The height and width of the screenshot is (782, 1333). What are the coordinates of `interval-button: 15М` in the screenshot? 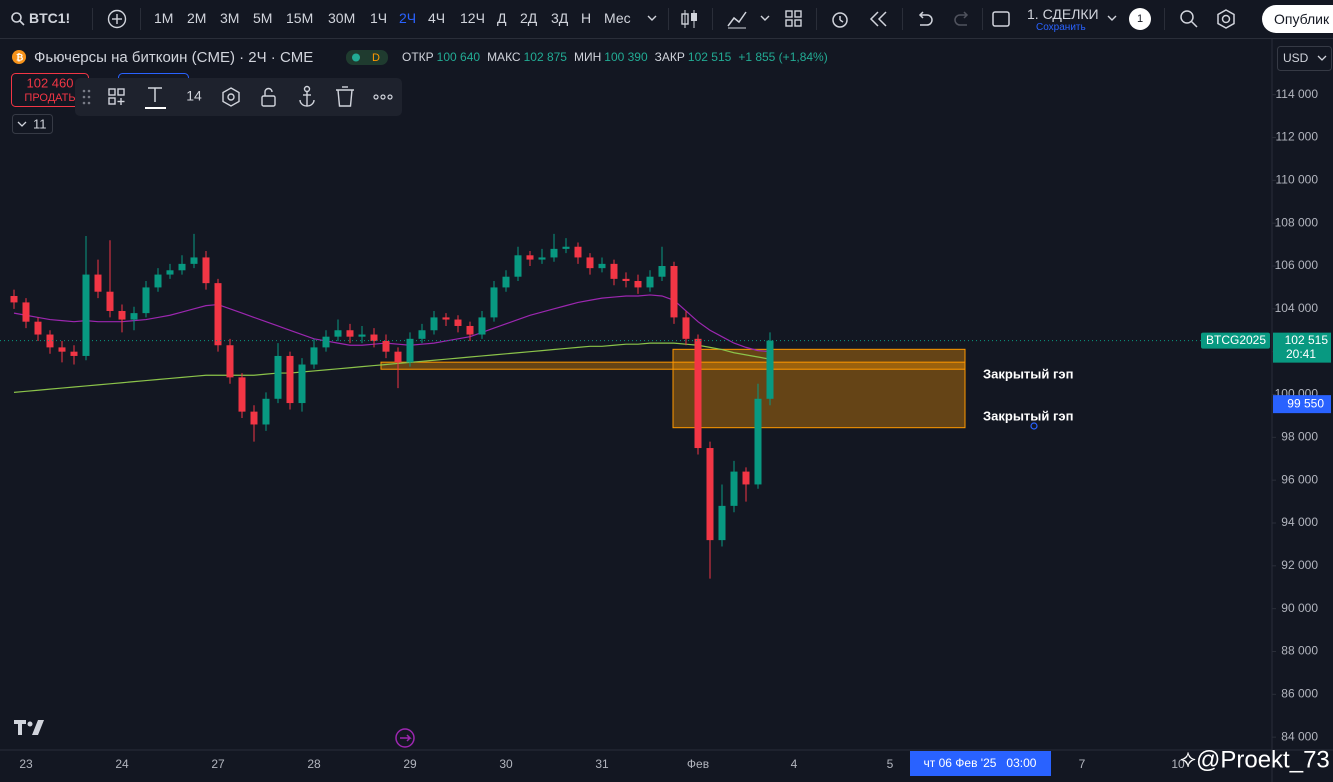 It's located at (300, 18).